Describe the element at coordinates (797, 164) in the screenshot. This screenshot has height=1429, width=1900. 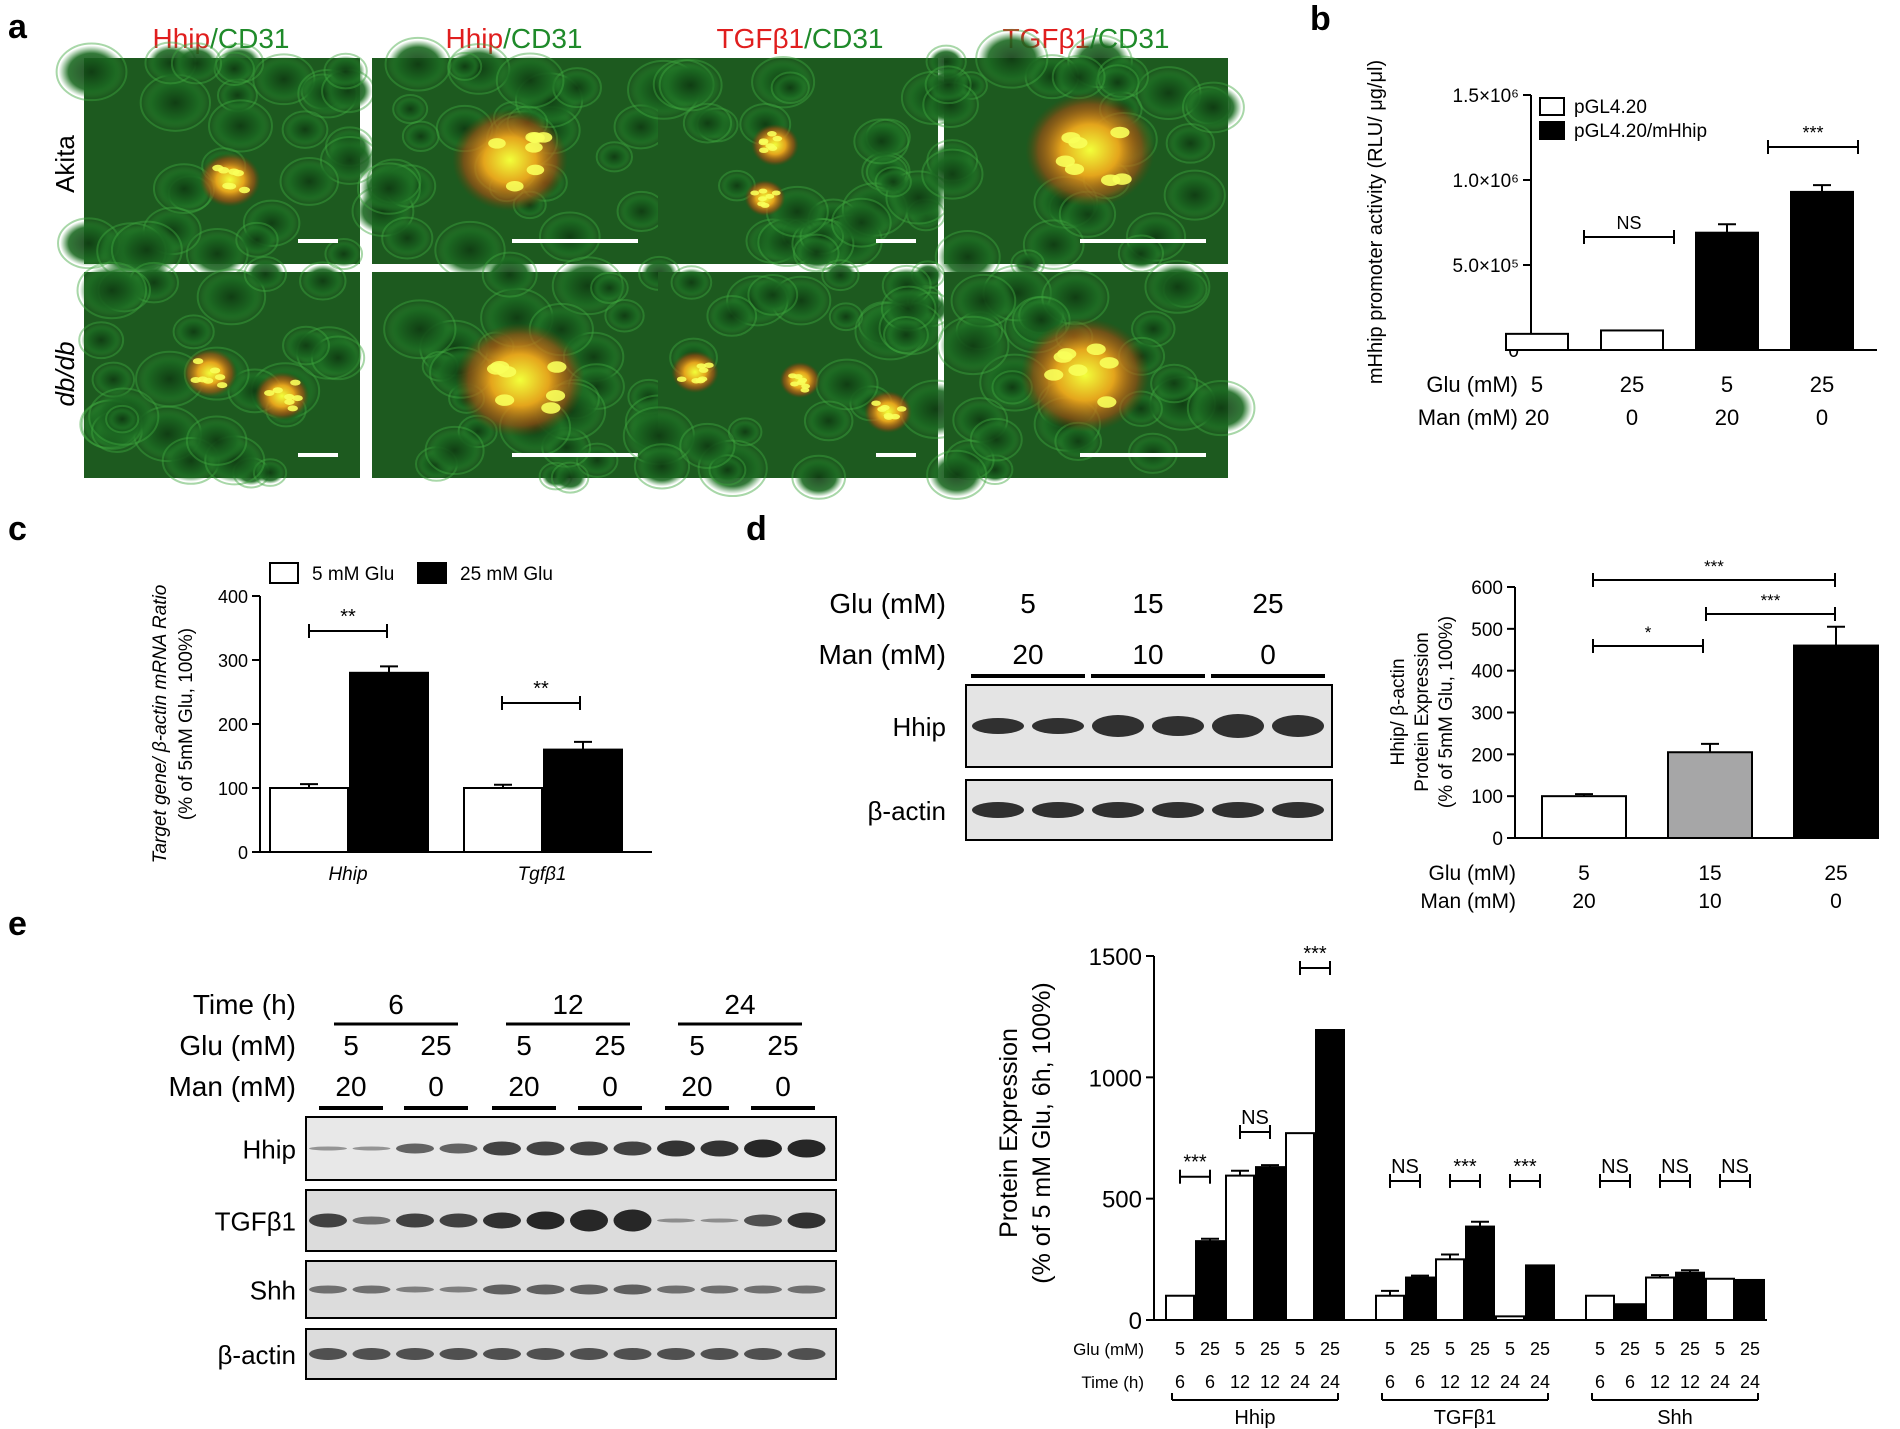
I see `micrograph-r1-c3` at that location.